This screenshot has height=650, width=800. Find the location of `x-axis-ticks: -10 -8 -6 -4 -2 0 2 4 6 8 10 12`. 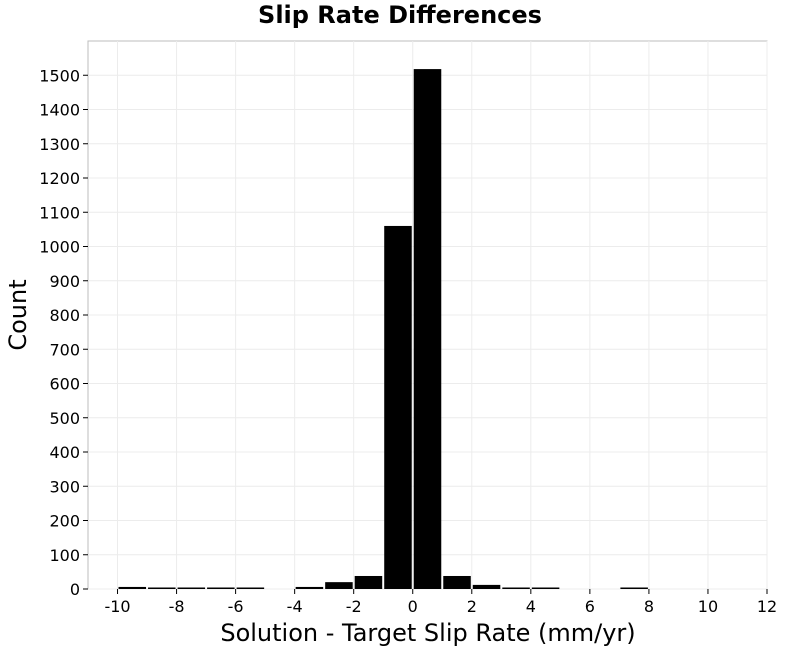

x-axis-ticks: -10 -8 -6 -4 -2 0 2 4 6 8 10 12 is located at coordinates (440, 602).